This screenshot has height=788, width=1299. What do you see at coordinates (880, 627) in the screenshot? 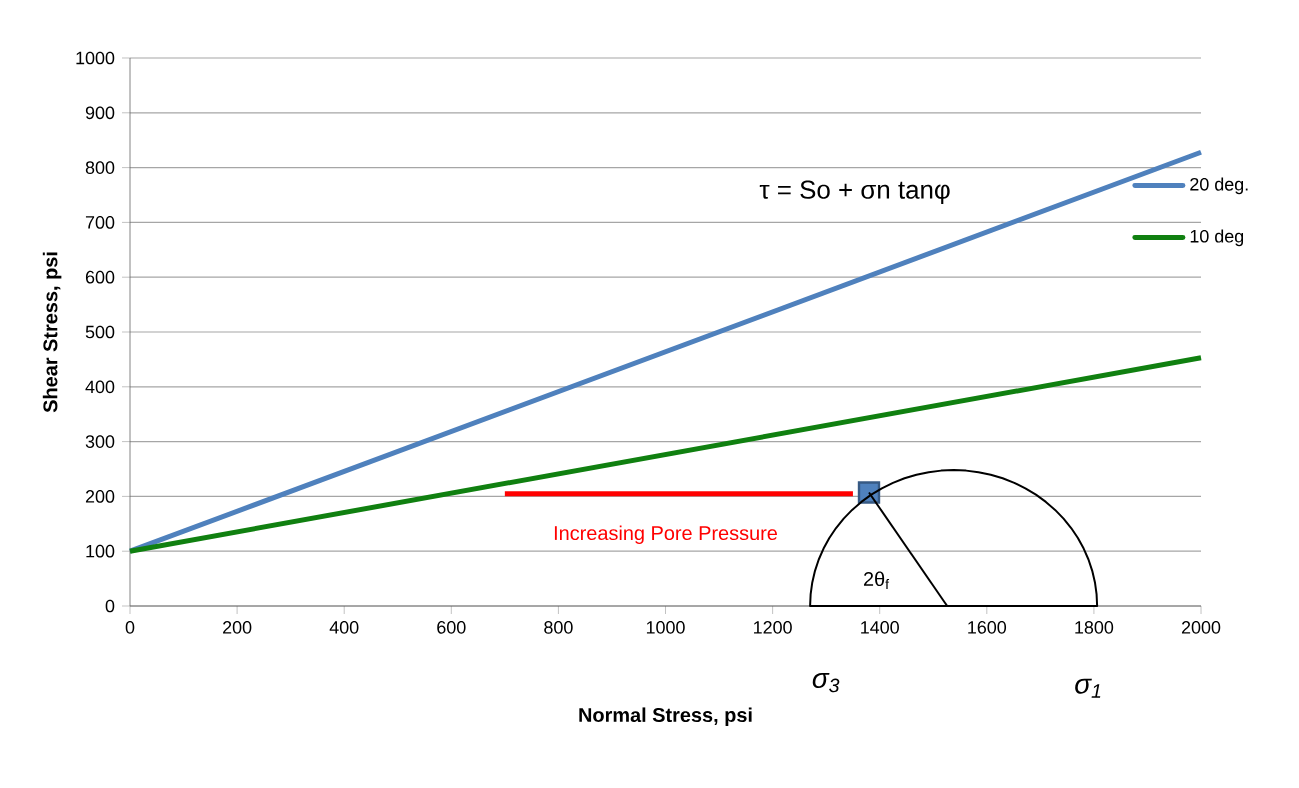
I see `x-tick-label: 1400` at bounding box center [880, 627].